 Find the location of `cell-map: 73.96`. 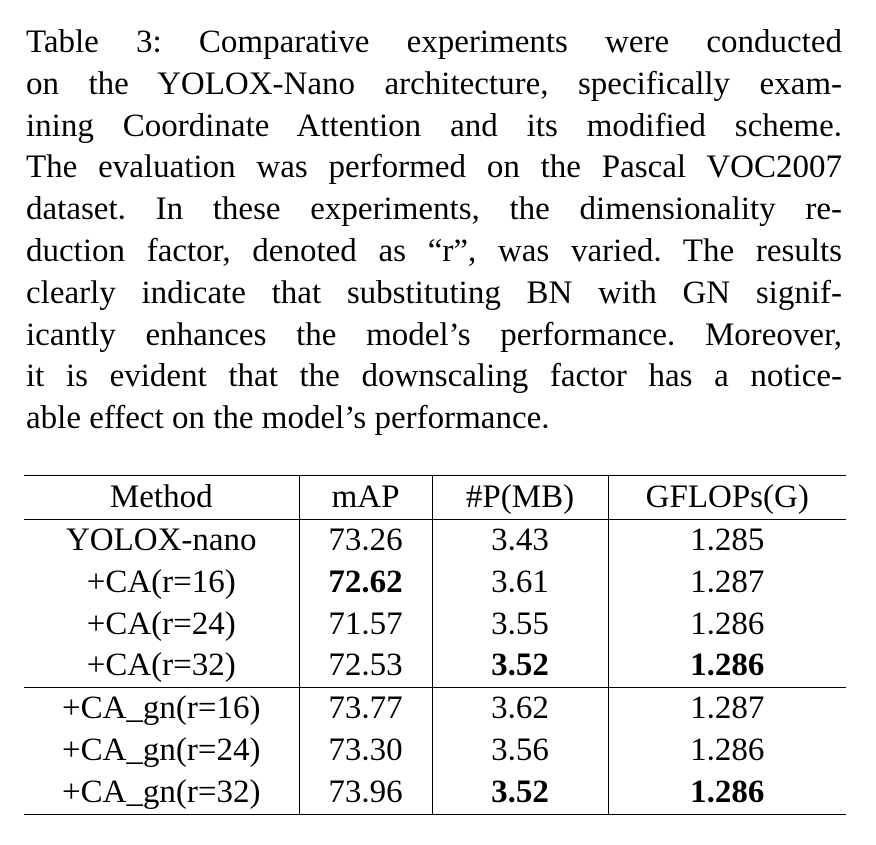

cell-map: 73.96 is located at coordinates (366, 793).